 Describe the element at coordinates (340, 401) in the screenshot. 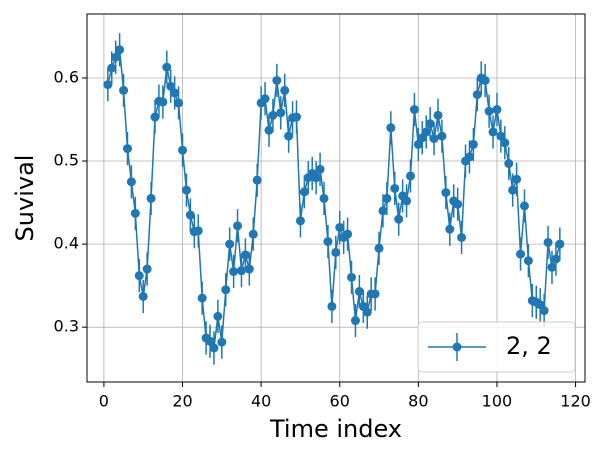

I see `x-tick-label: 60` at that location.